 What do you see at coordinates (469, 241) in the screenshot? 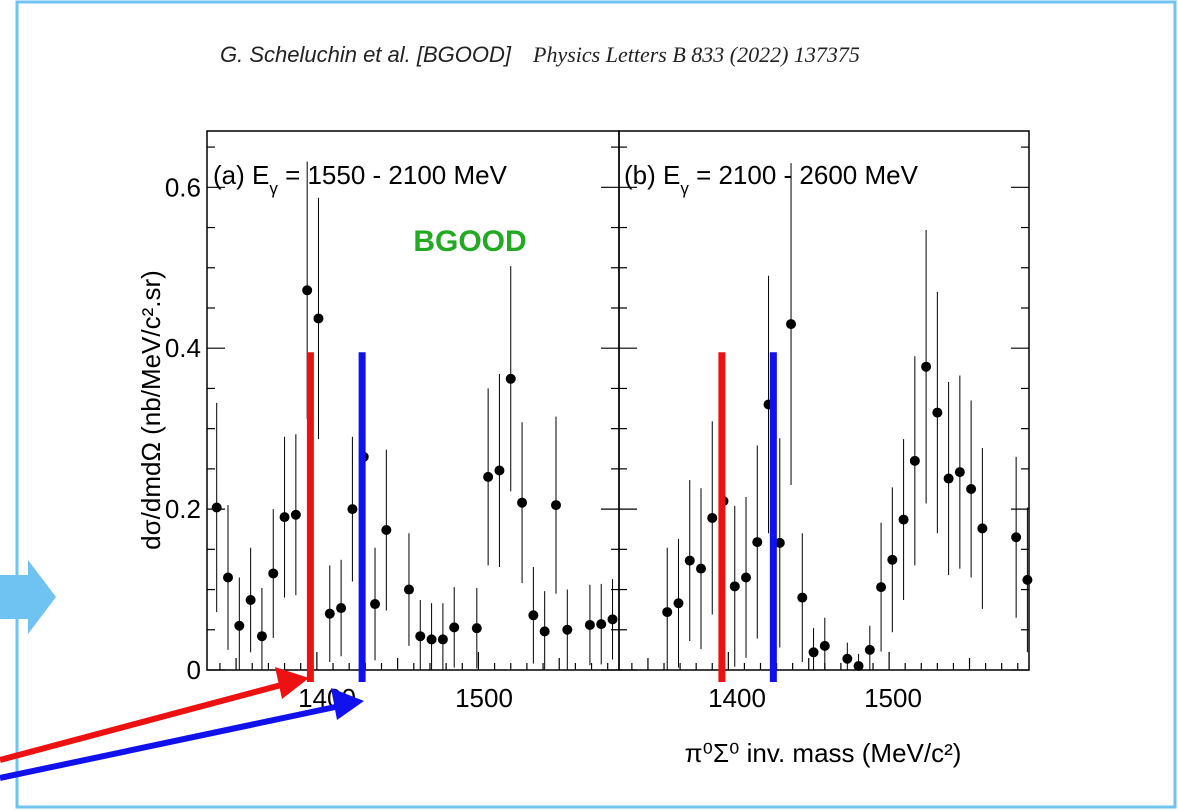
I see `bgood-label: BGOOD` at bounding box center [469, 241].